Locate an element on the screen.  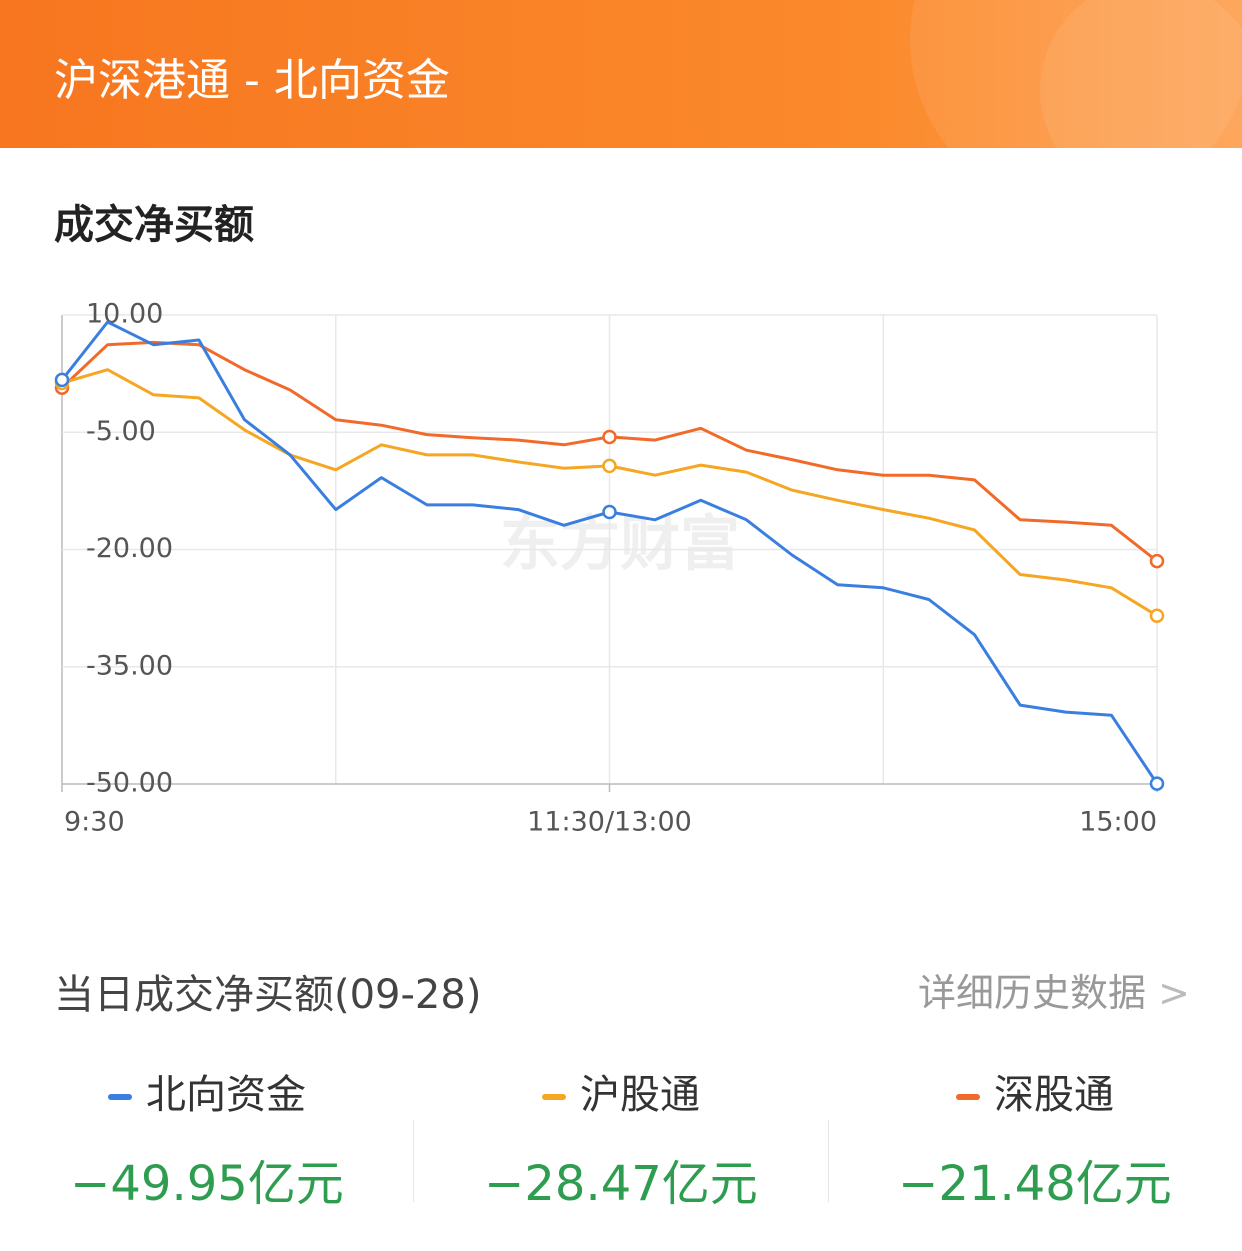
y-tick-label: -20.00 is located at coordinates (129, 548).